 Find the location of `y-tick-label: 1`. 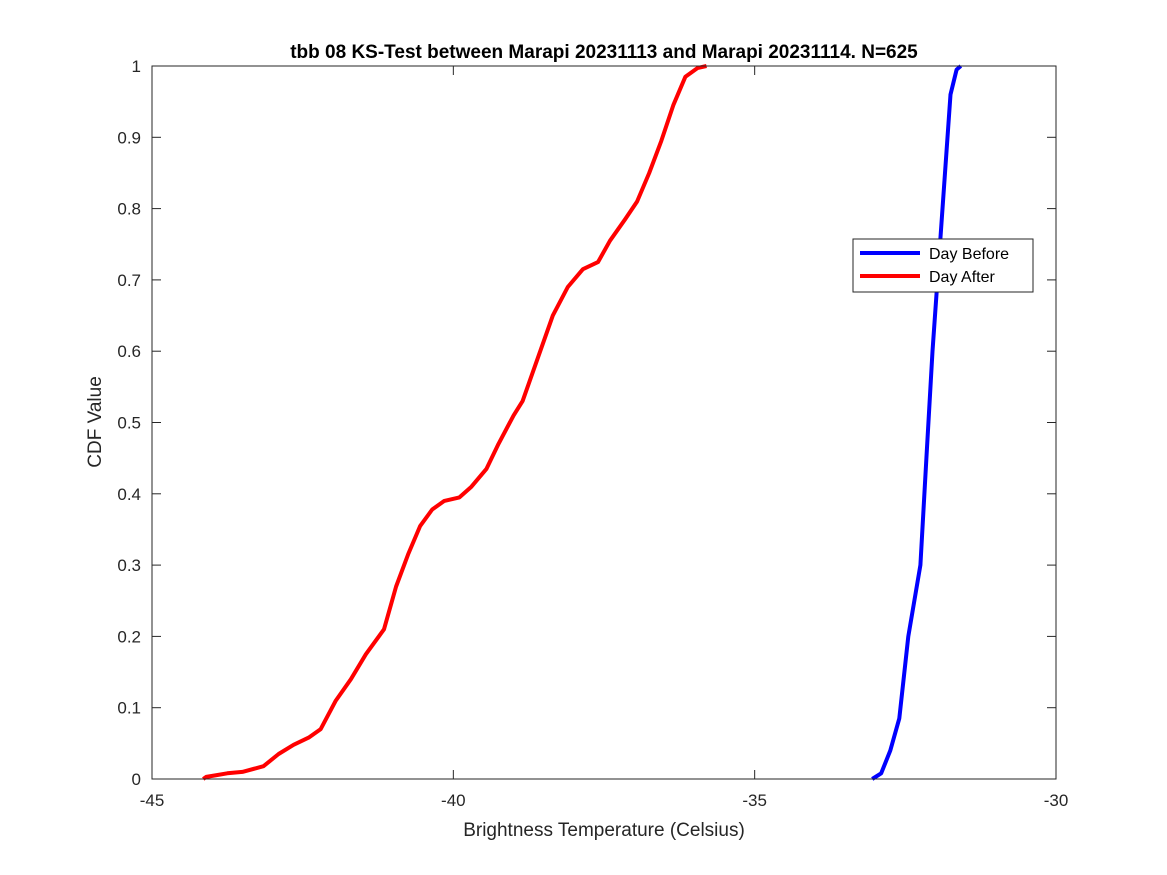

y-tick-label: 1 is located at coordinates (136, 66).